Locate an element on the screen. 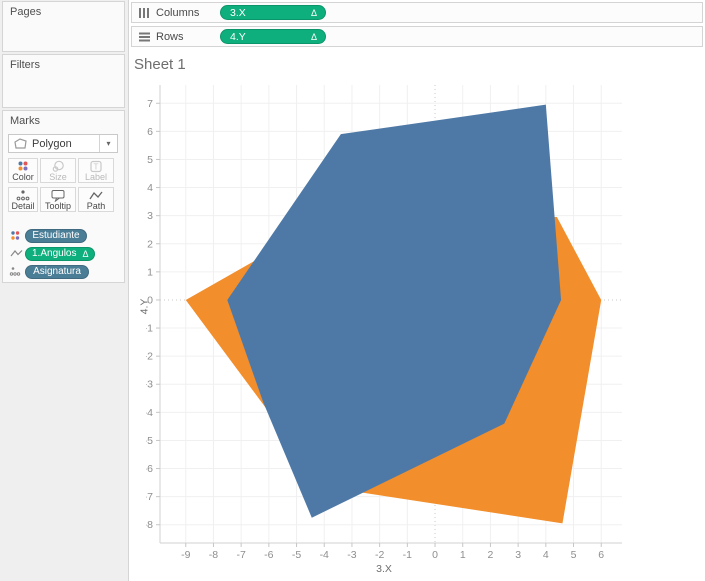 This screenshot has height=581, width=705. size-button: Size is located at coordinates (58, 170).